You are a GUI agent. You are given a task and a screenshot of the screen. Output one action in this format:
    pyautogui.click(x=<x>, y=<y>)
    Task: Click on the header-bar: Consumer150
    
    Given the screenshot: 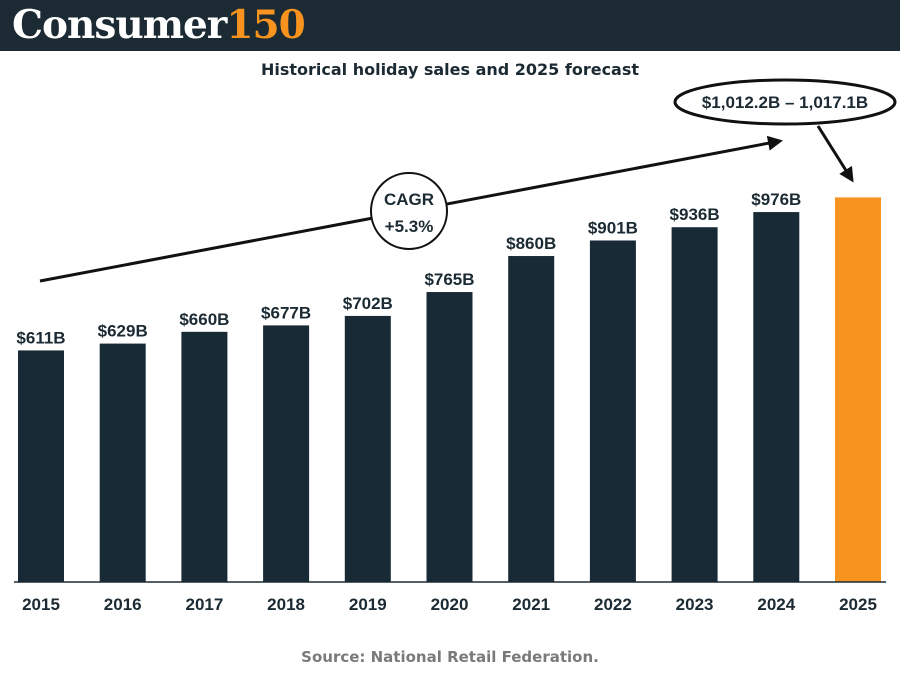 What is the action you would take?
    pyautogui.click(x=450, y=25)
    